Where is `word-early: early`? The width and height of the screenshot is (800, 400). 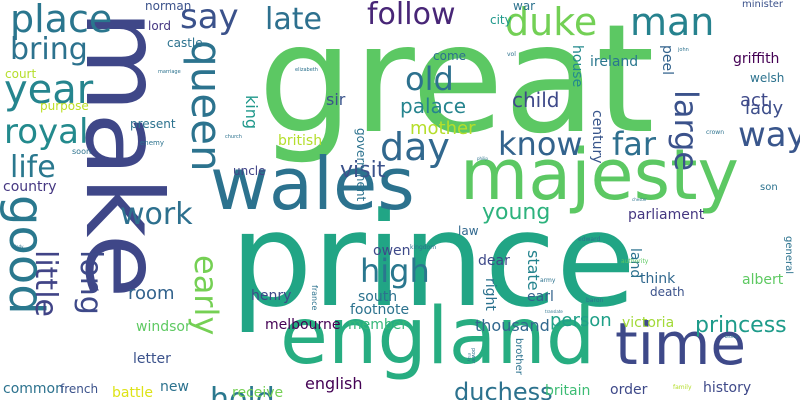 word-early: early is located at coordinates (206, 295).